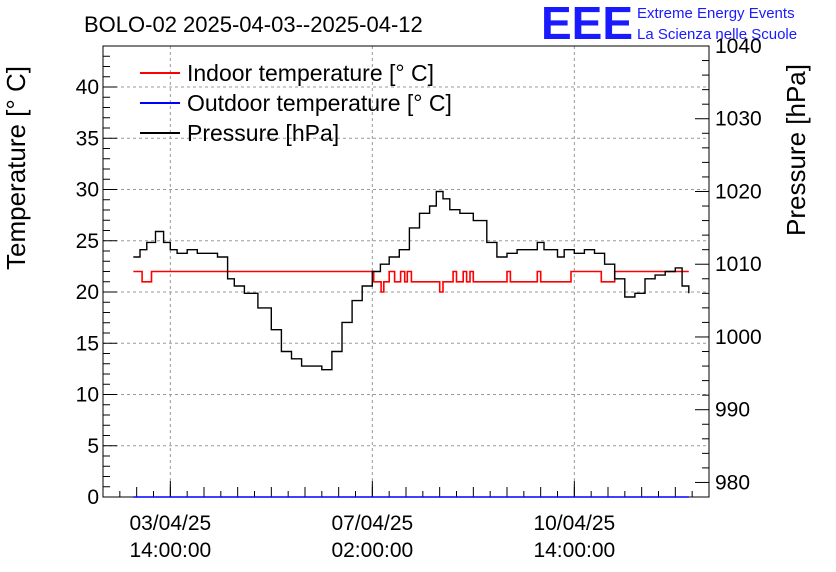  What do you see at coordinates (263, 133) in the screenshot?
I see `legend-label-2: Pressure [hPa]` at bounding box center [263, 133].